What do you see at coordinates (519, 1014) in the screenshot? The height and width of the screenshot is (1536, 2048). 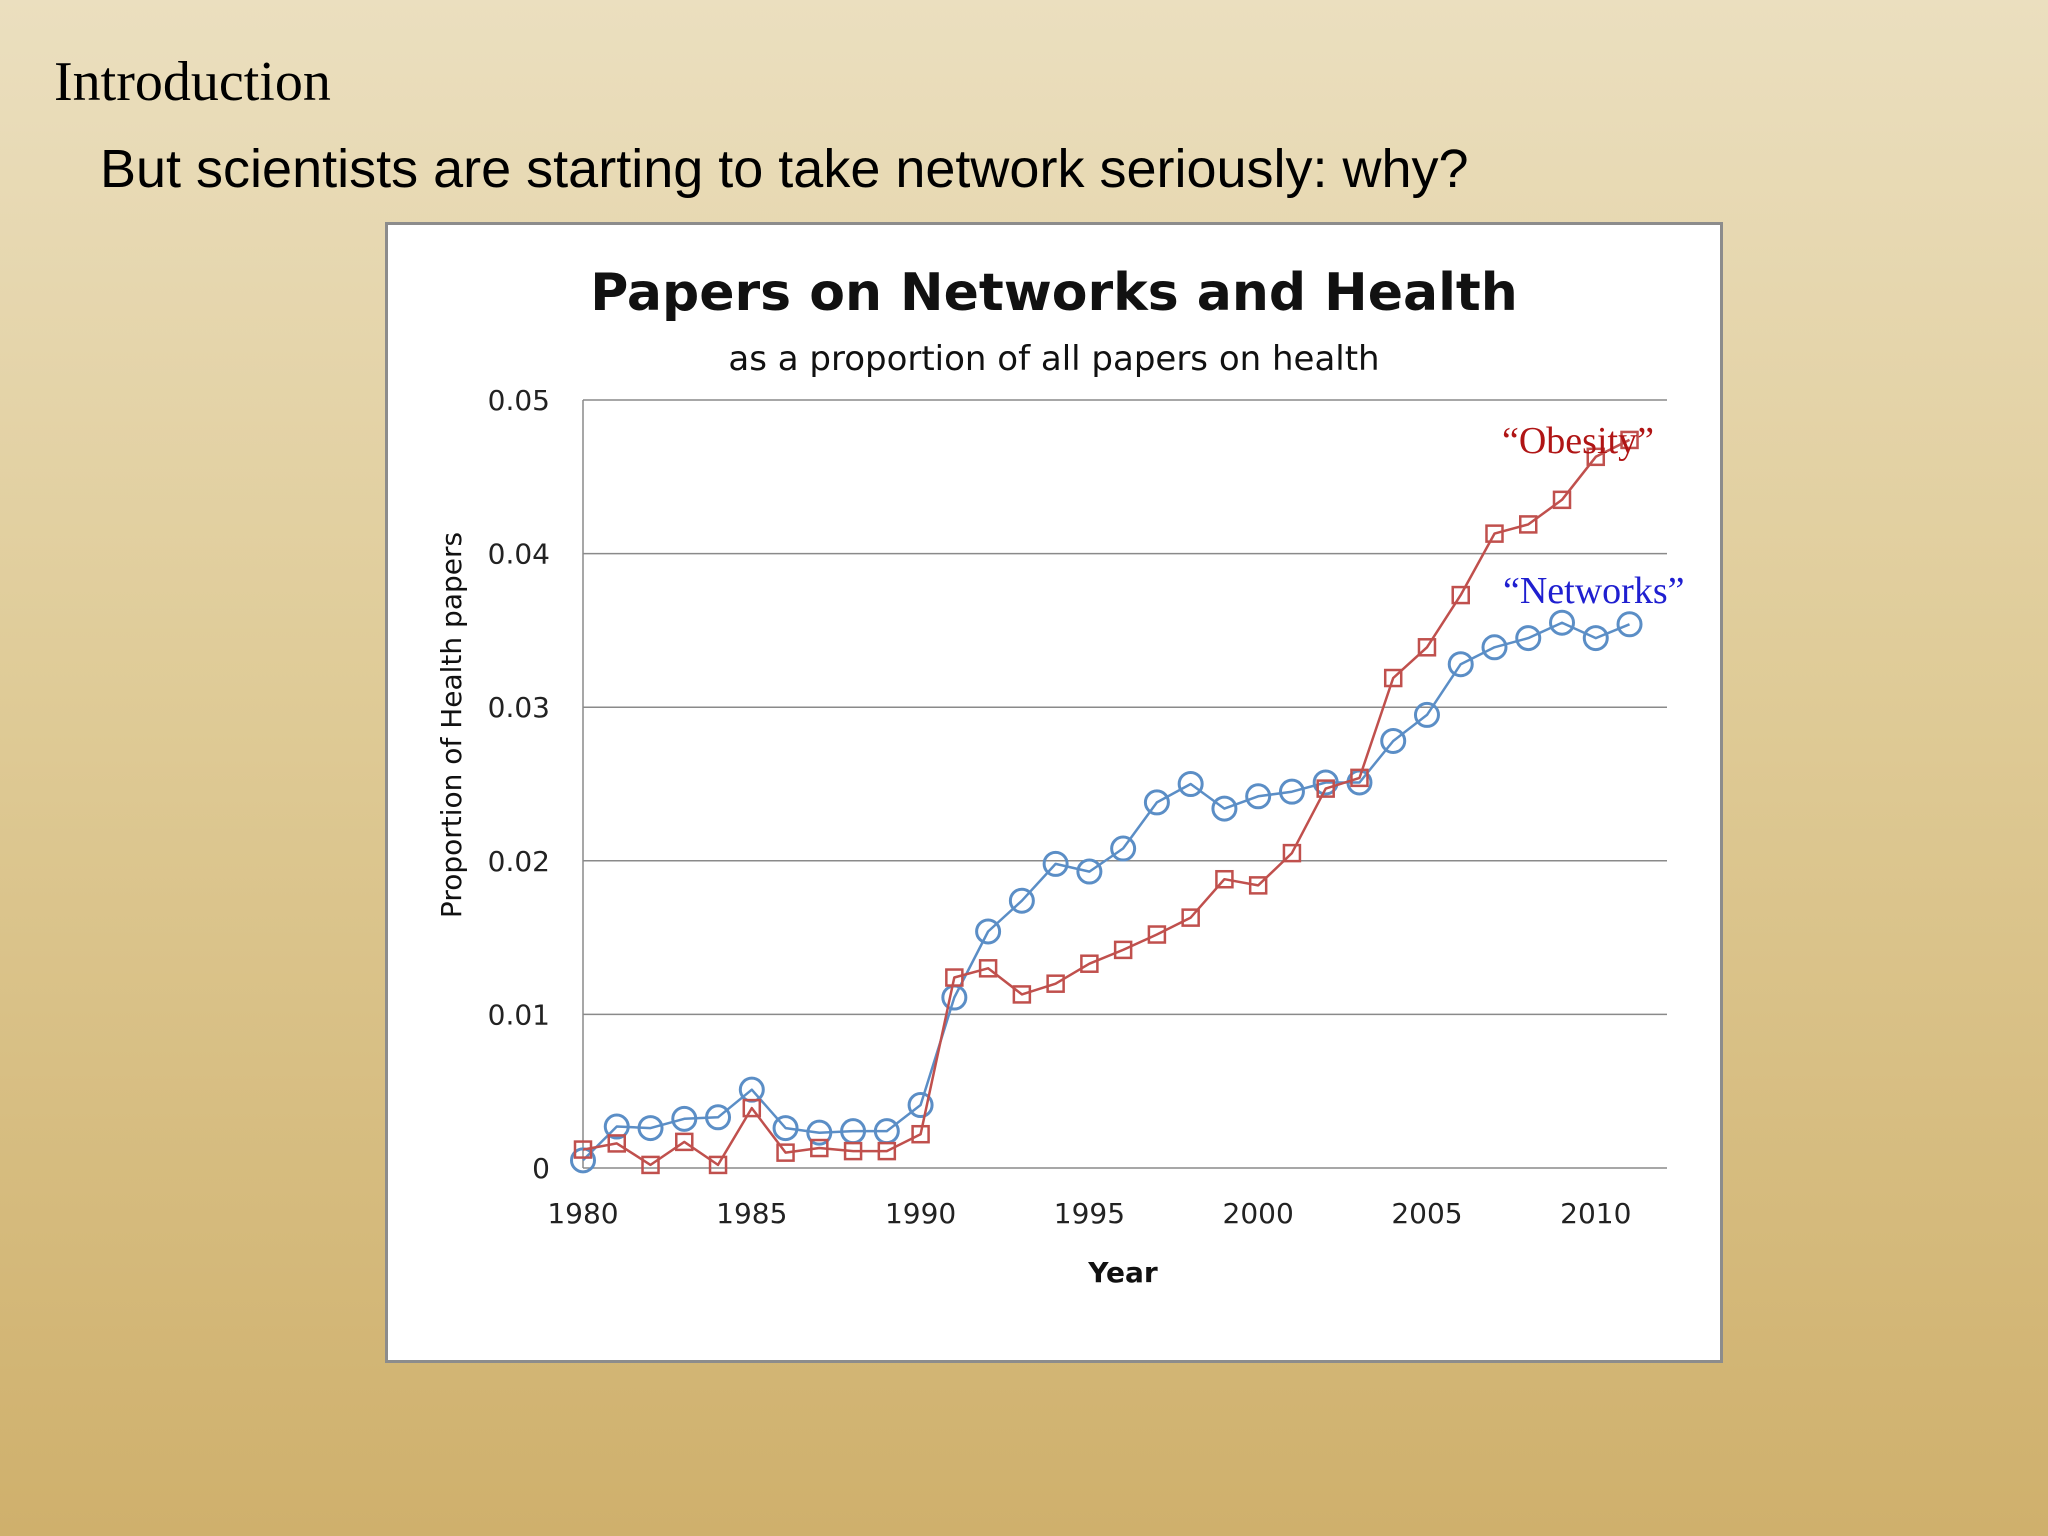 I see `y-tick-label: 0.01` at bounding box center [519, 1014].